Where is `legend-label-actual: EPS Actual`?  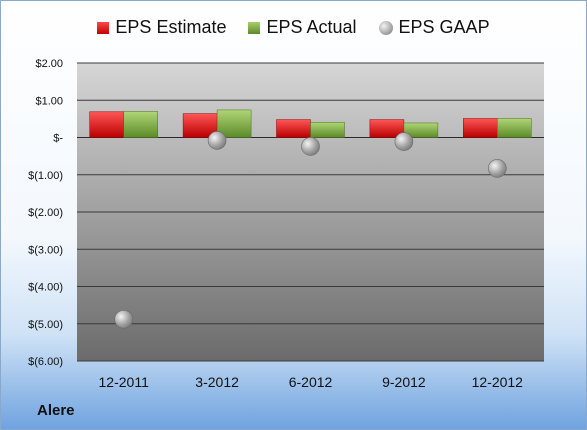 legend-label-actual: EPS Actual is located at coordinates (311, 27).